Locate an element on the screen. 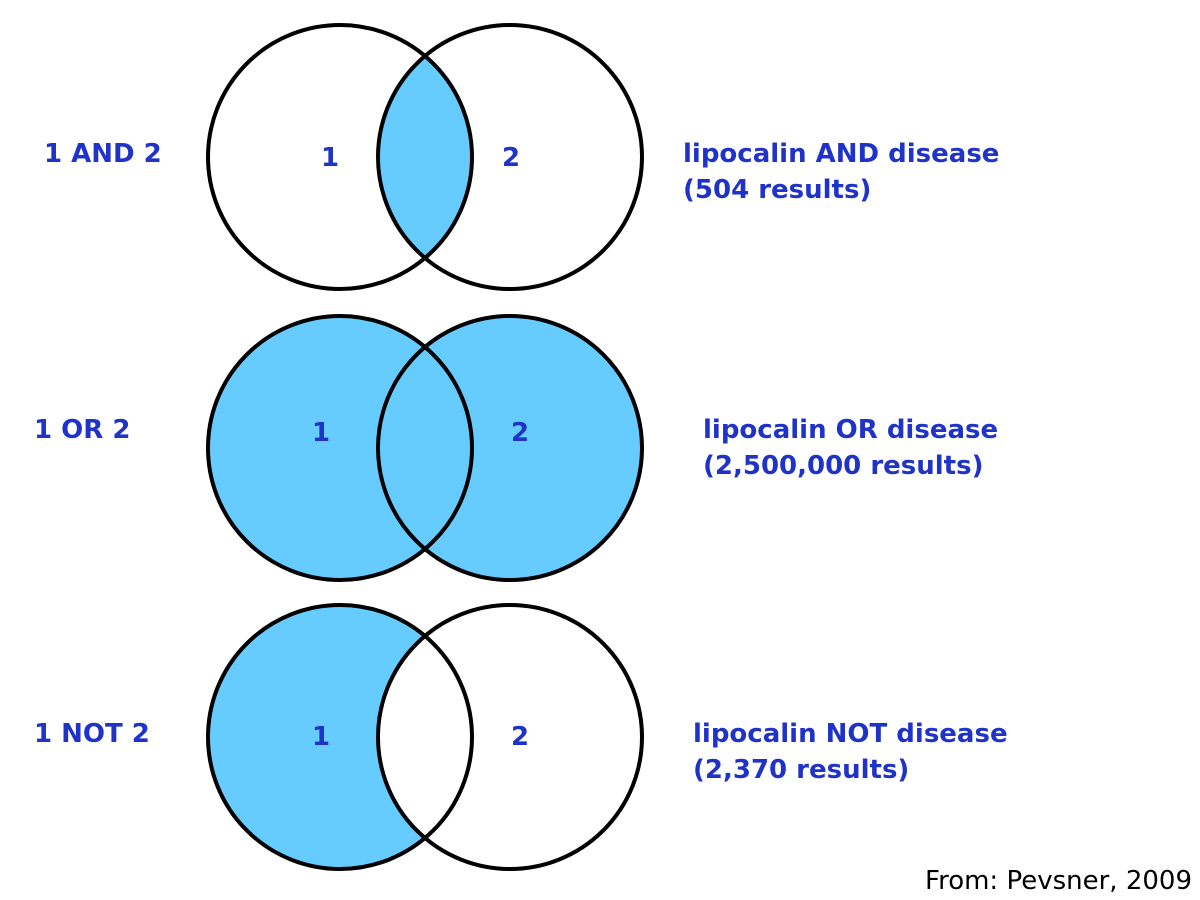  query-description-not: lipocalin NOT disease (2,370 results) is located at coordinates (850, 752).